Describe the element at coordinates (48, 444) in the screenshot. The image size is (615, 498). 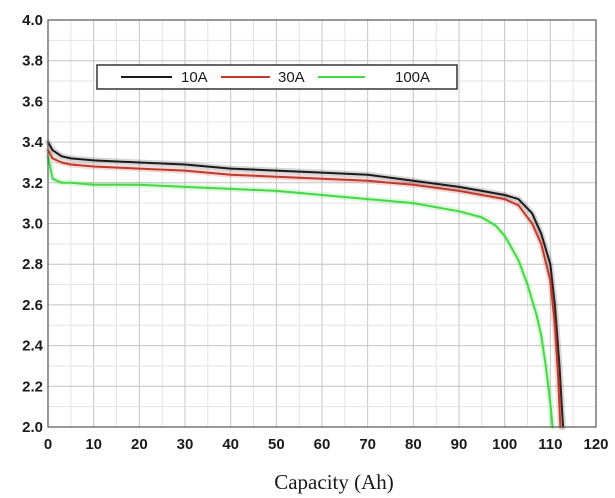
I see `x-tick-label: 0` at that location.